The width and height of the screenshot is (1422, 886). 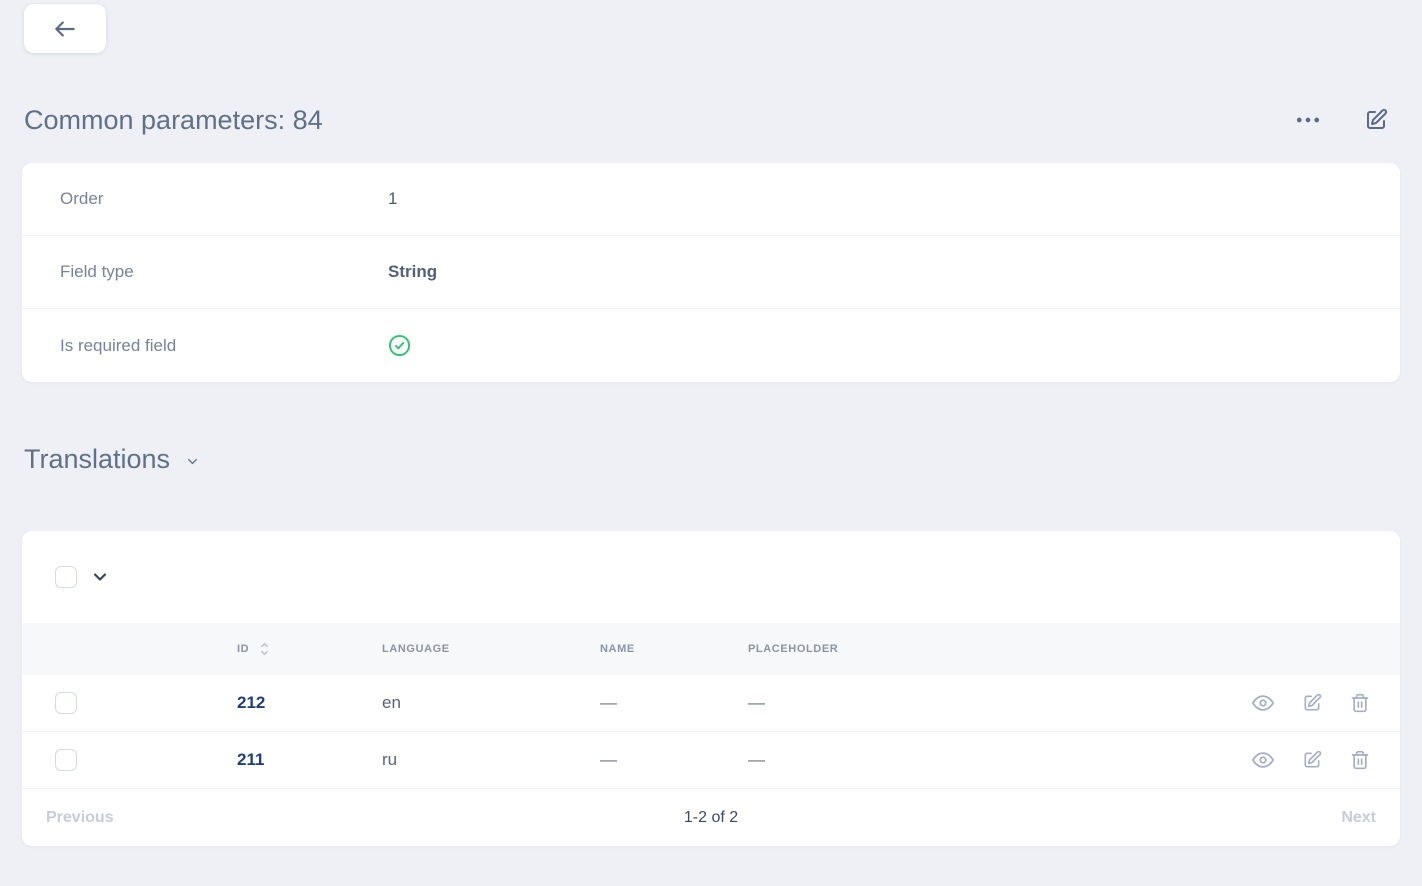 What do you see at coordinates (173, 120) in the screenshot?
I see `page-title: Common parameters: 84` at bounding box center [173, 120].